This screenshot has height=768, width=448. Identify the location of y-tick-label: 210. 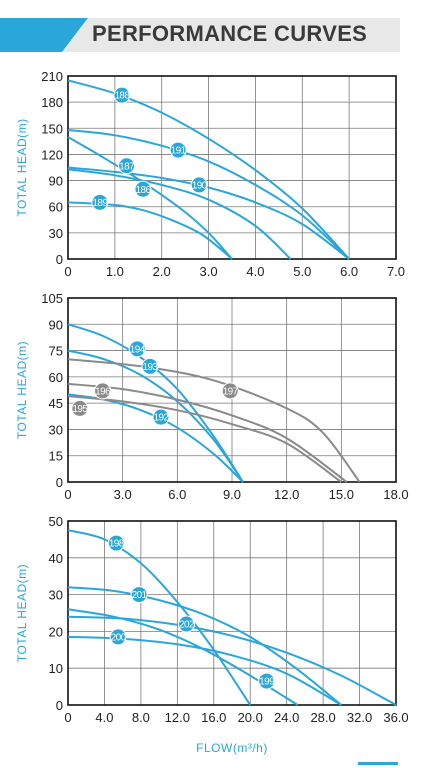
(52, 76).